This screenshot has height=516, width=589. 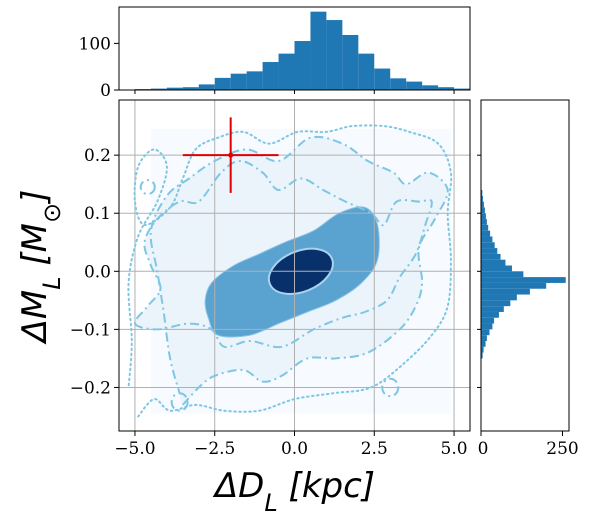 I want to click on top-y-tick-label: 0, so click(x=105, y=91).